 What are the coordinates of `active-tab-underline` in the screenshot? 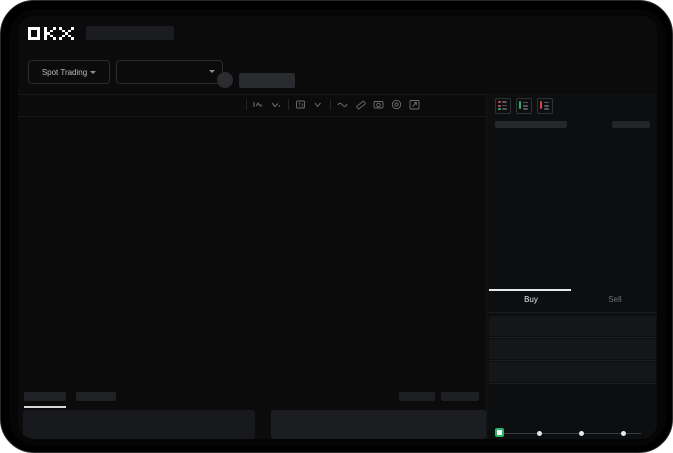 It's located at (45, 407).